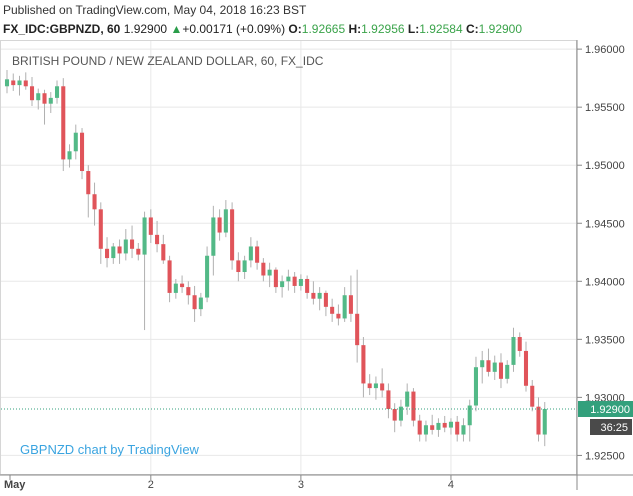 Image resolution: width=633 pixels, height=496 pixels. Describe the element at coordinates (234, 29) in the screenshot. I see `change-value: +0.00171 (+0.09%)` at that location.